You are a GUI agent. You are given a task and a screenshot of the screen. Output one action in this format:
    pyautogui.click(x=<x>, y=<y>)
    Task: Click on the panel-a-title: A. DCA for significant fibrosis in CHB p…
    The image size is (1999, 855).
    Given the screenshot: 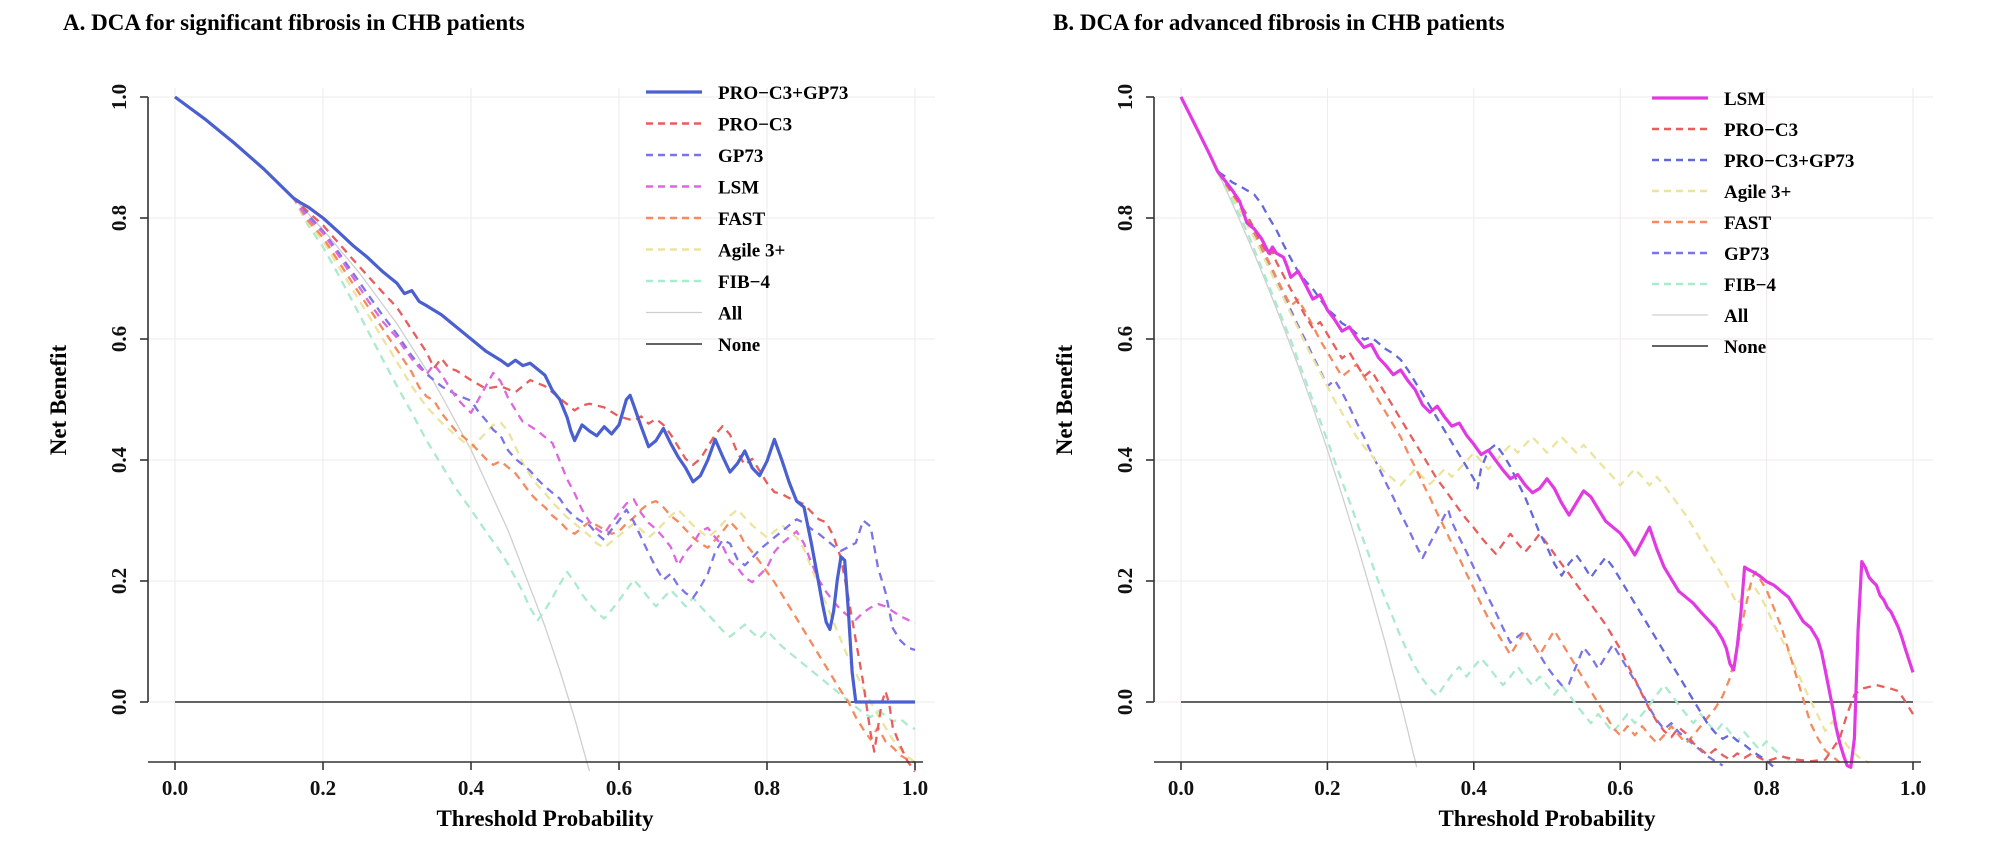 What is the action you would take?
    pyautogui.click(x=294, y=22)
    